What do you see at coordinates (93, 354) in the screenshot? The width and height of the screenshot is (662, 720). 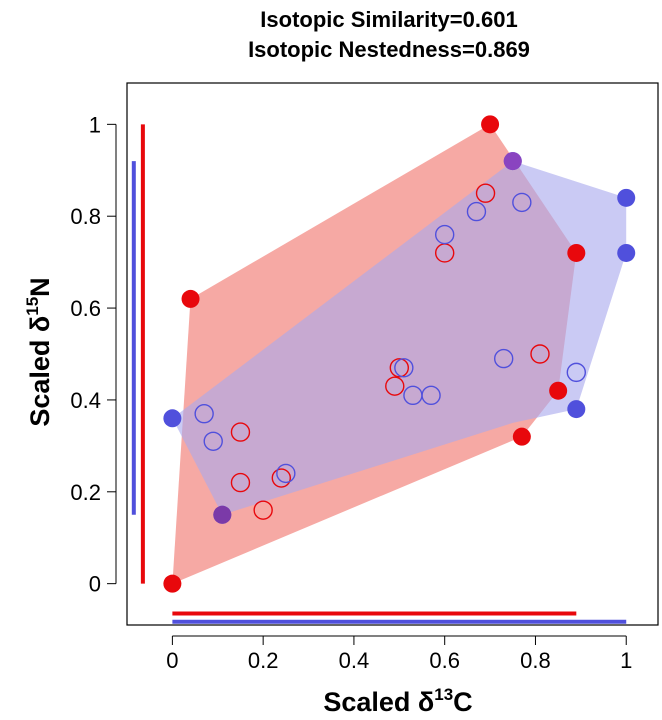 I see `y-axis: 0 0.2 0.4 0.6 0.8 1` at bounding box center [93, 354].